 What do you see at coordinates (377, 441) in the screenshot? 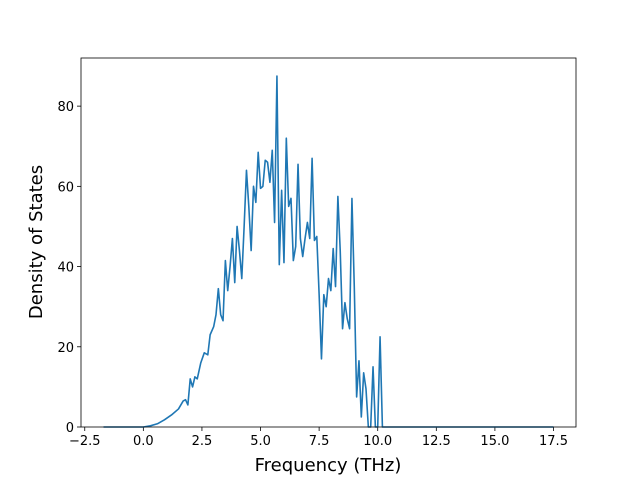
I see `x-tick-label: 10.0` at bounding box center [377, 441].